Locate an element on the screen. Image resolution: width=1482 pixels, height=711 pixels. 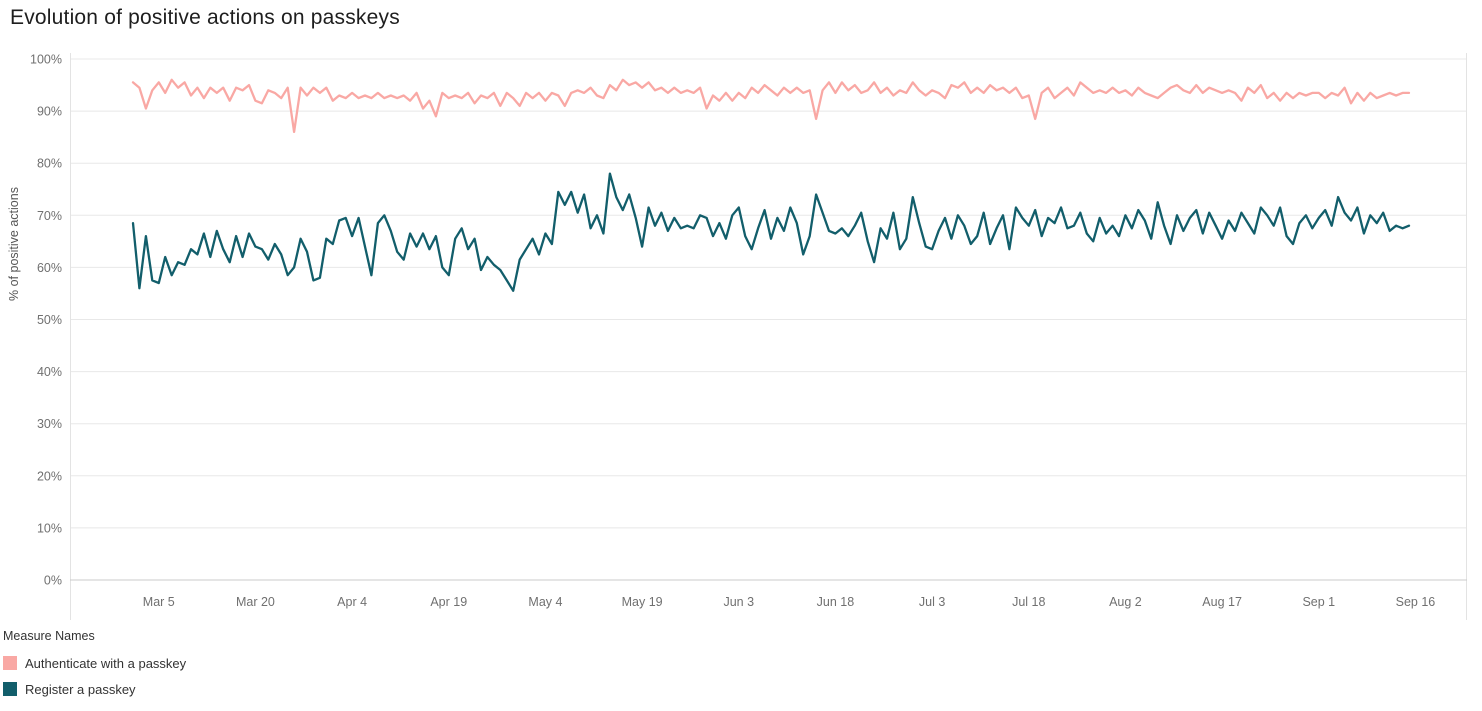
legend-label-authenticate: Authenticate with a passkey is located at coordinates (106, 663).